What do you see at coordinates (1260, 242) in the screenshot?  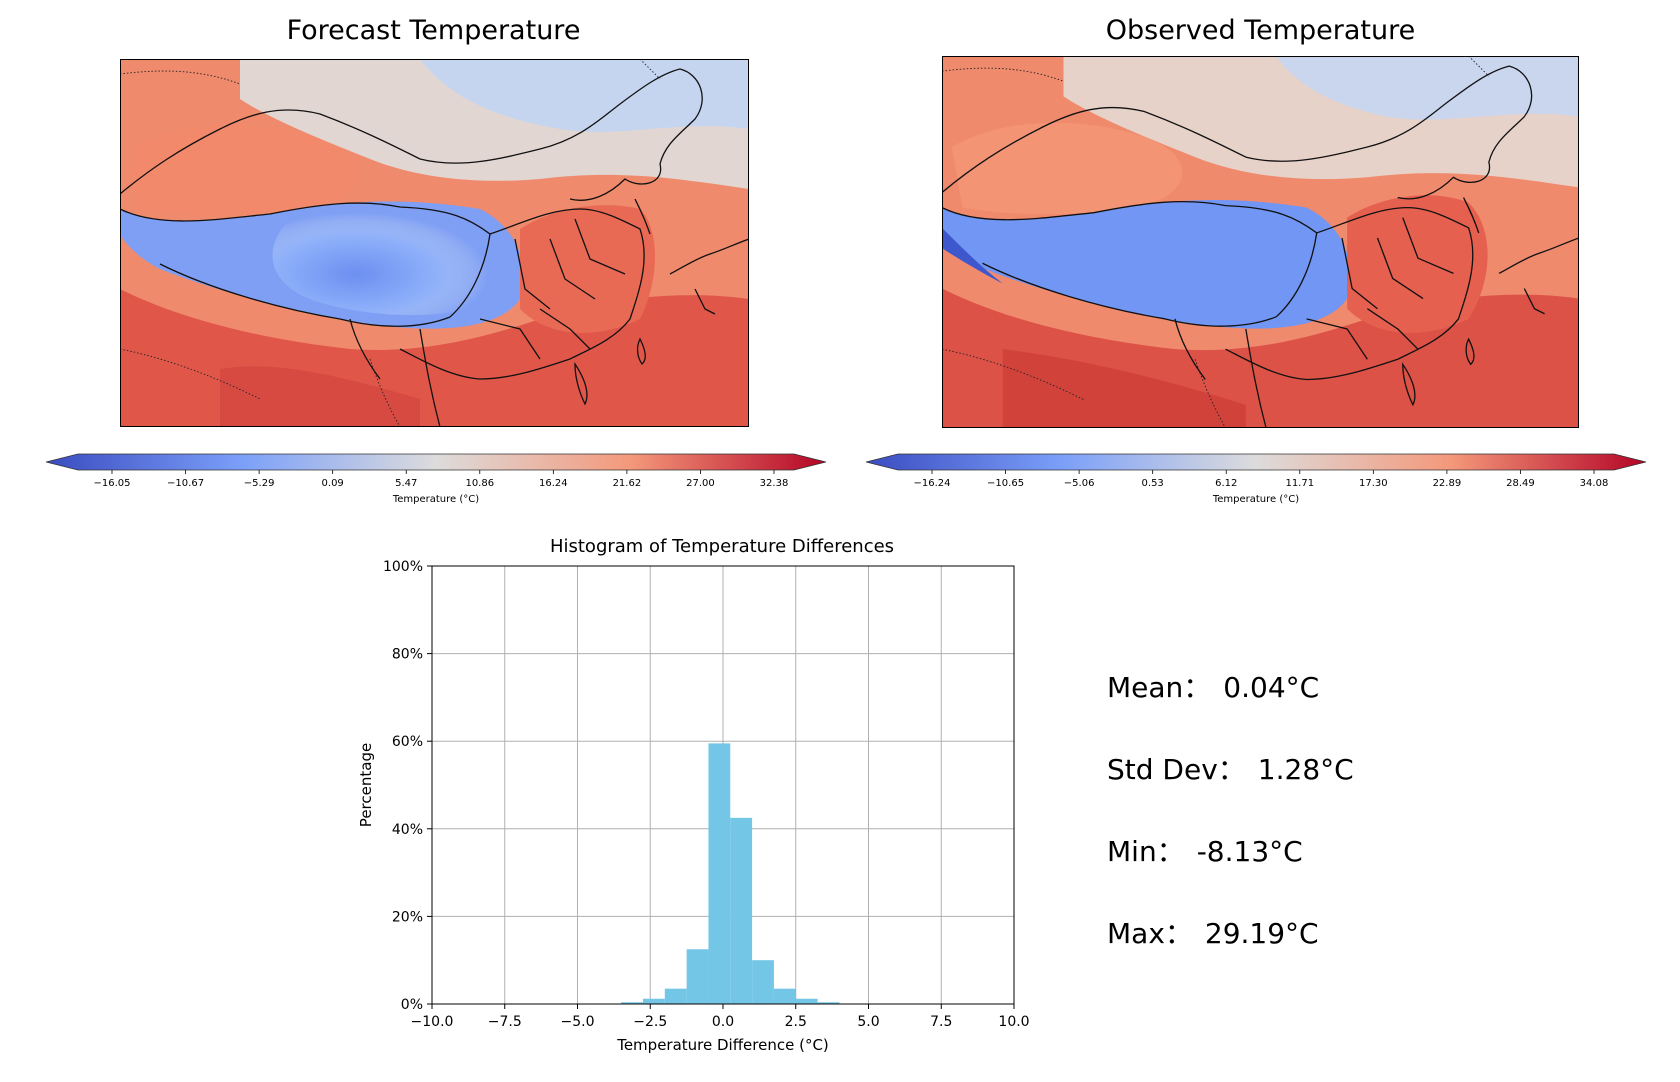 I see `observed-map` at bounding box center [1260, 242].